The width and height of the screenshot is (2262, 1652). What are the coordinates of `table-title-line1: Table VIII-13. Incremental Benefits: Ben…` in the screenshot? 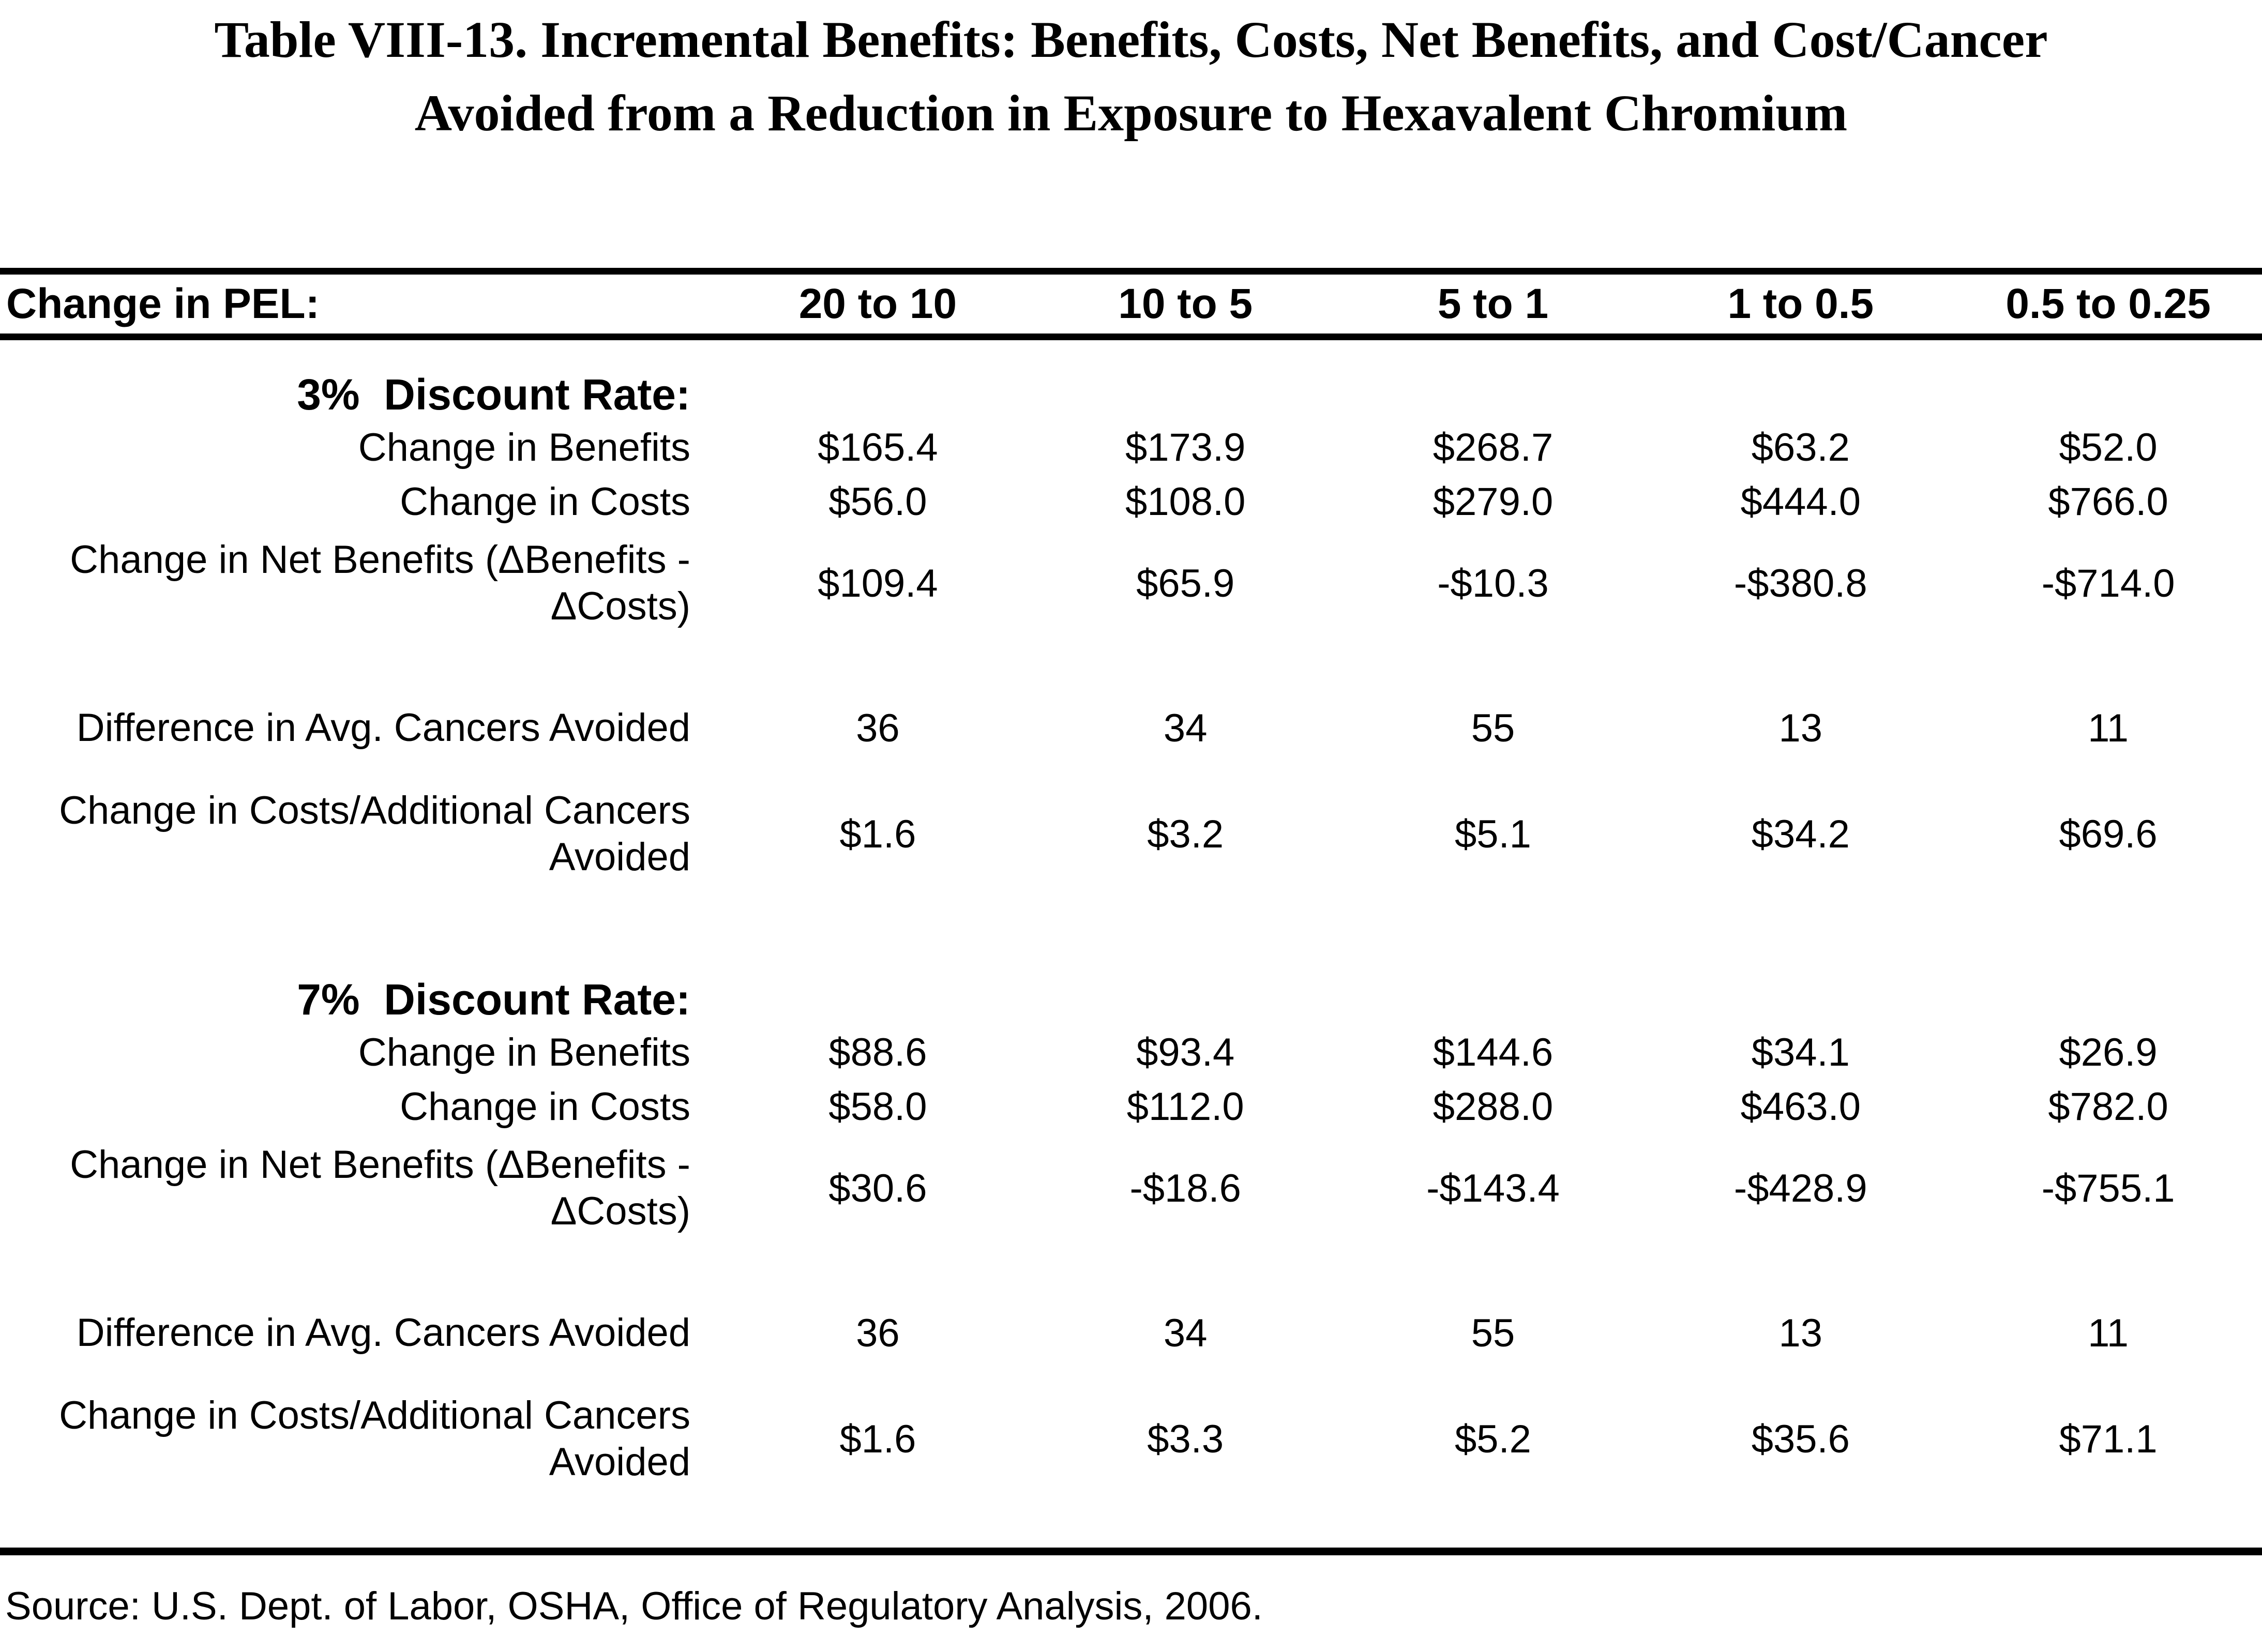 It's located at (1131, 39).